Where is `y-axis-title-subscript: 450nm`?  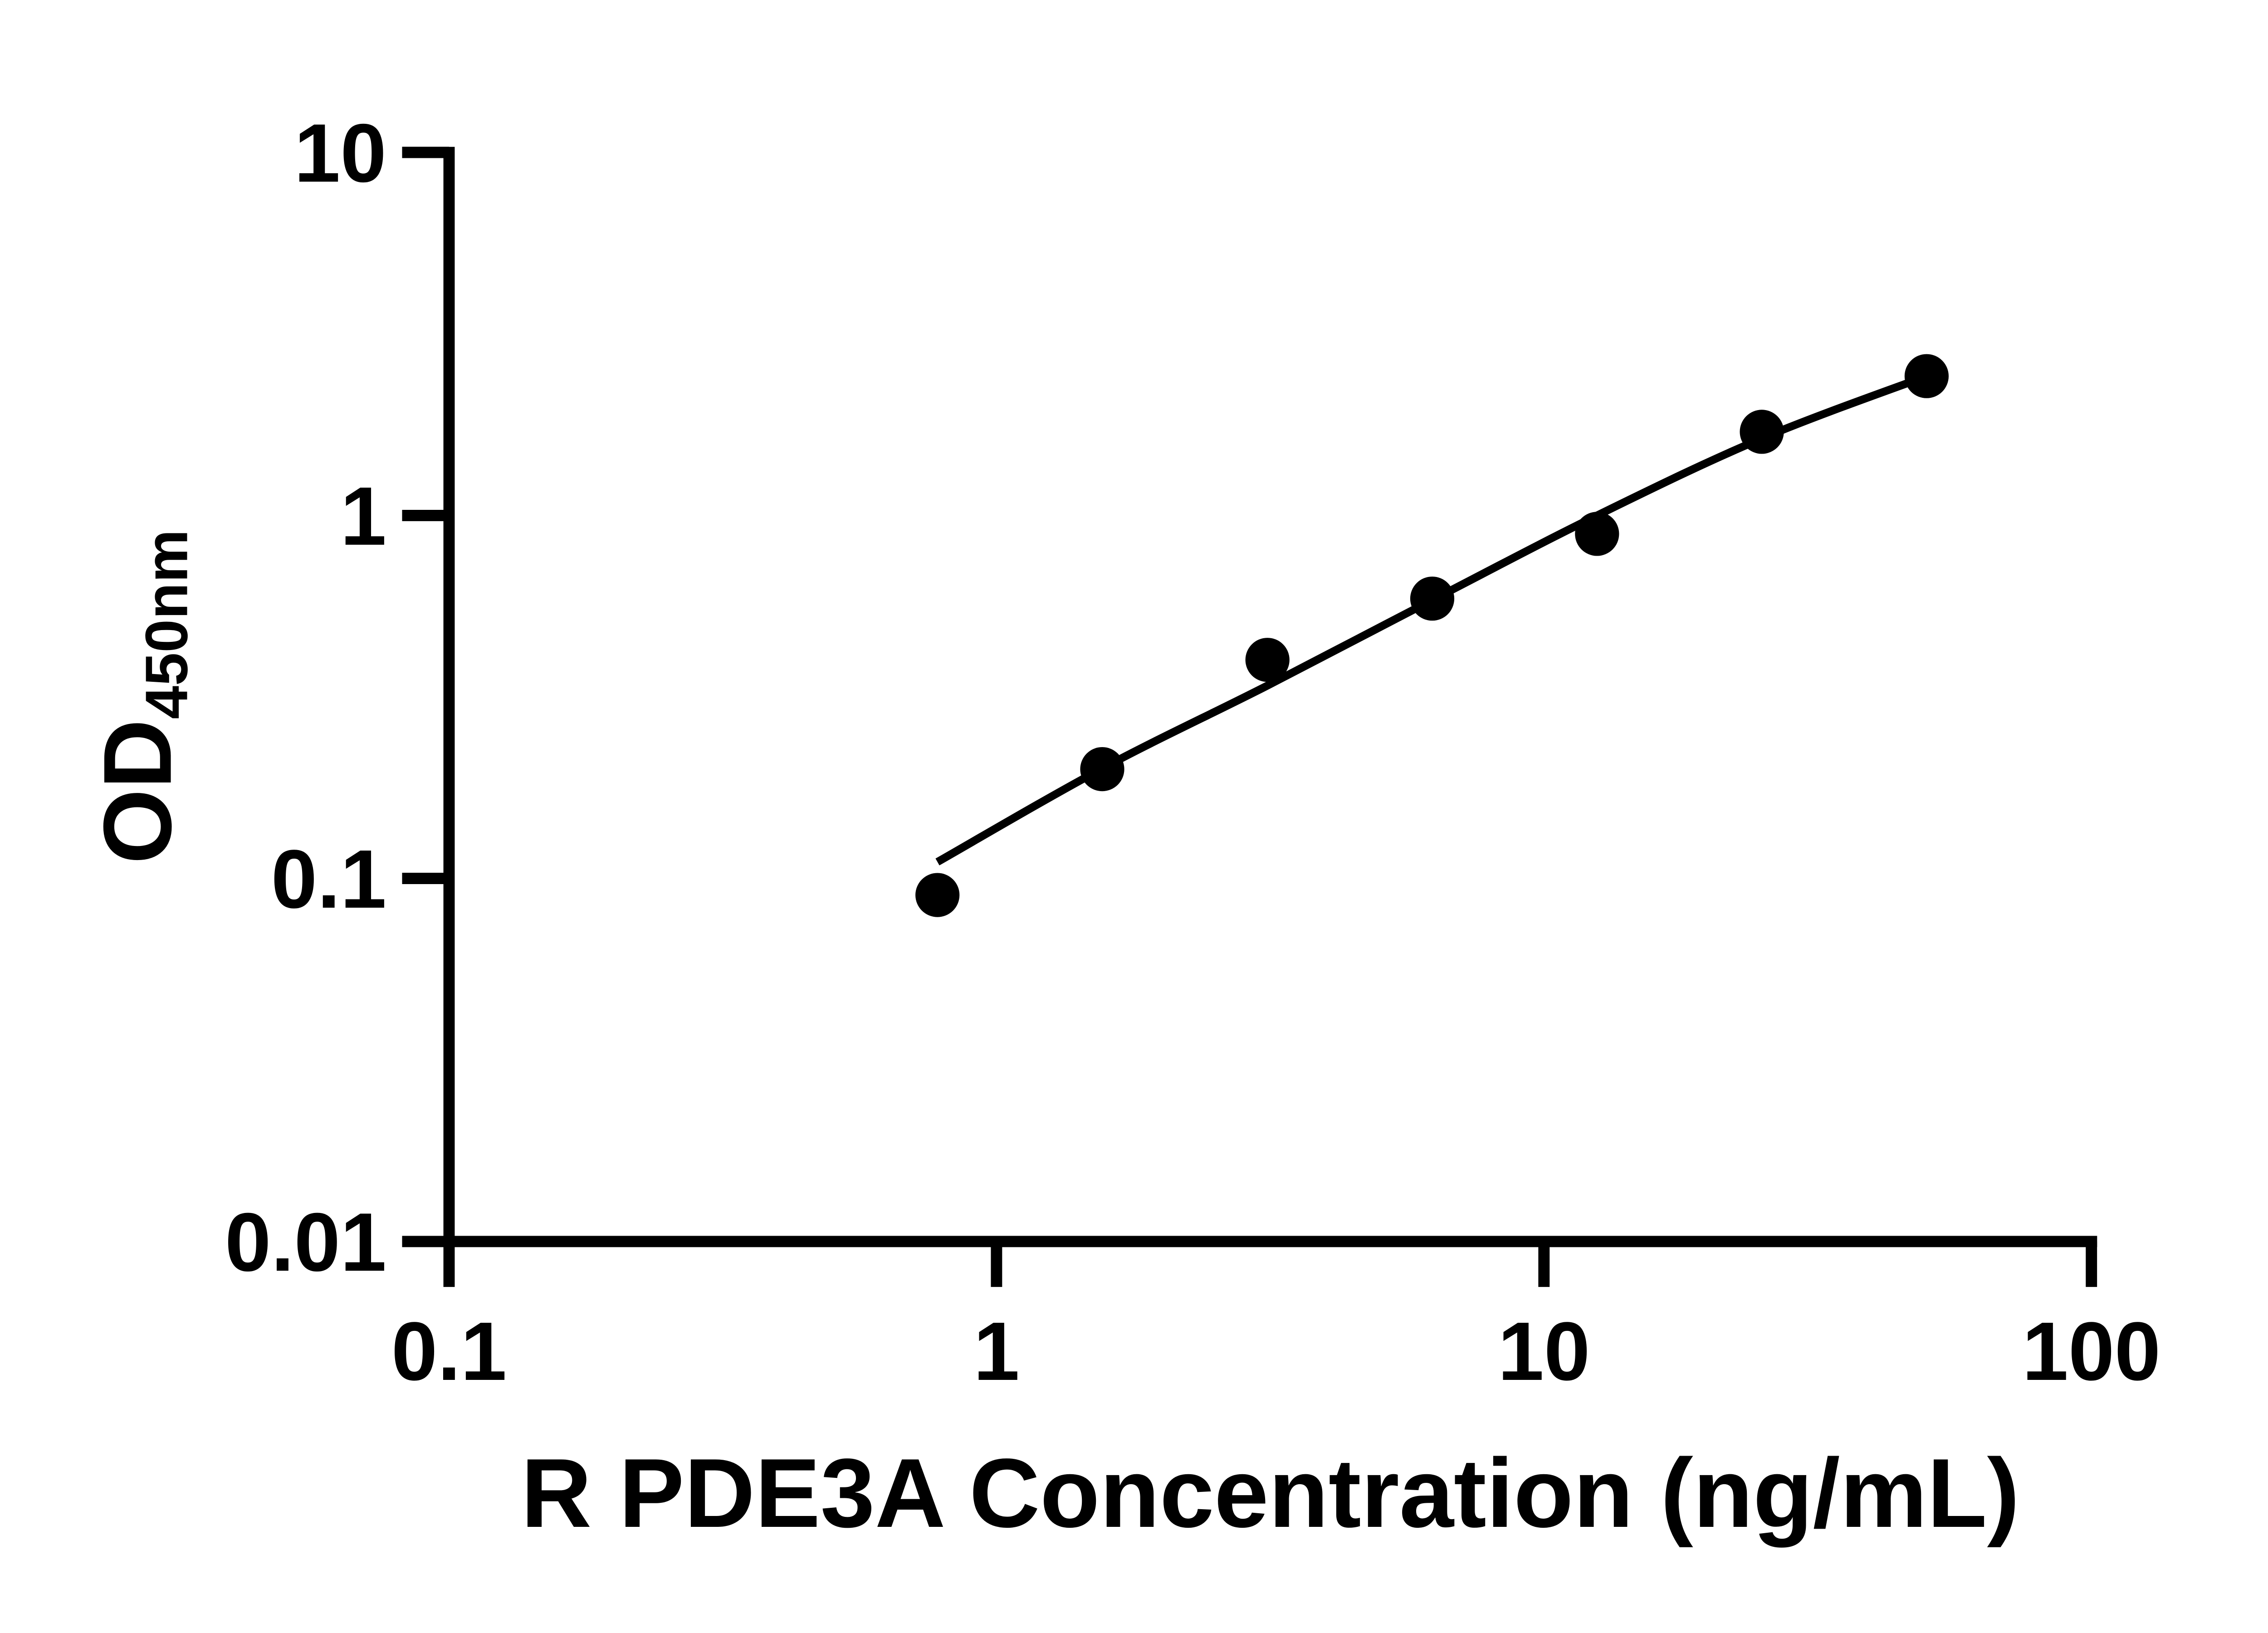 y-axis-title-subscript: 450nm is located at coordinates (167, 624).